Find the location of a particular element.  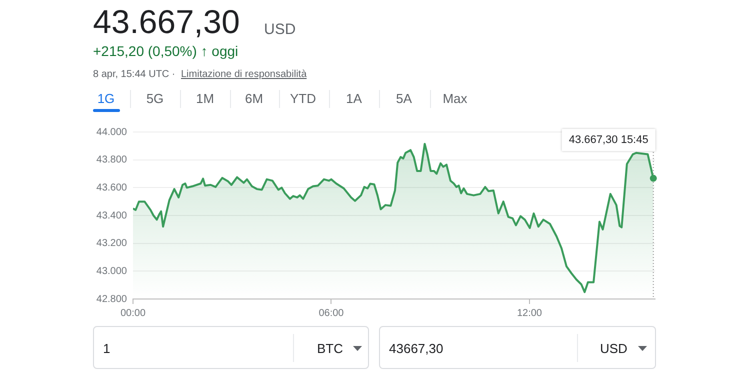

annotation: 43.667,30 15:45 is located at coordinates (608, 140).